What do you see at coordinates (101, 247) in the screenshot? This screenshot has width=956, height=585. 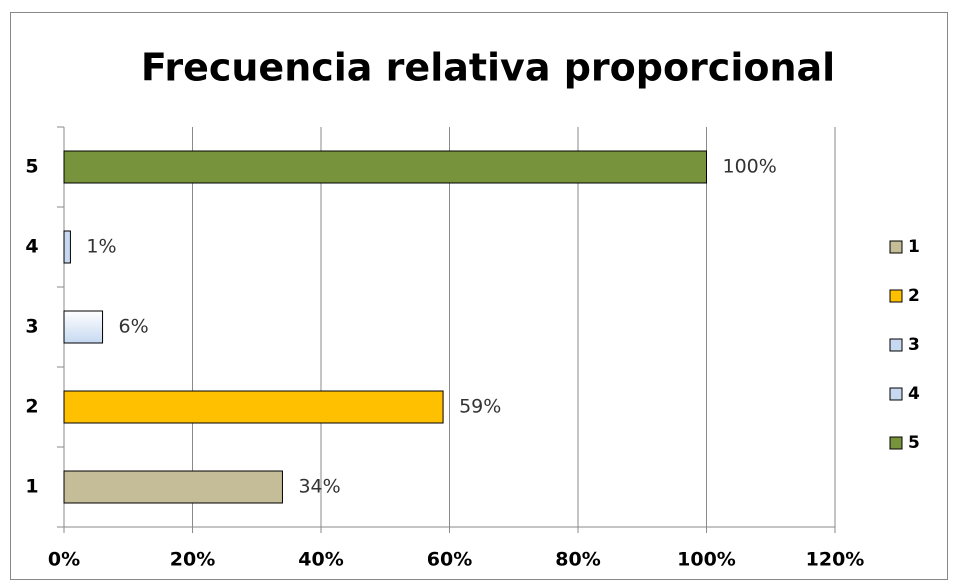 I see `value-label: 1%` at bounding box center [101, 247].